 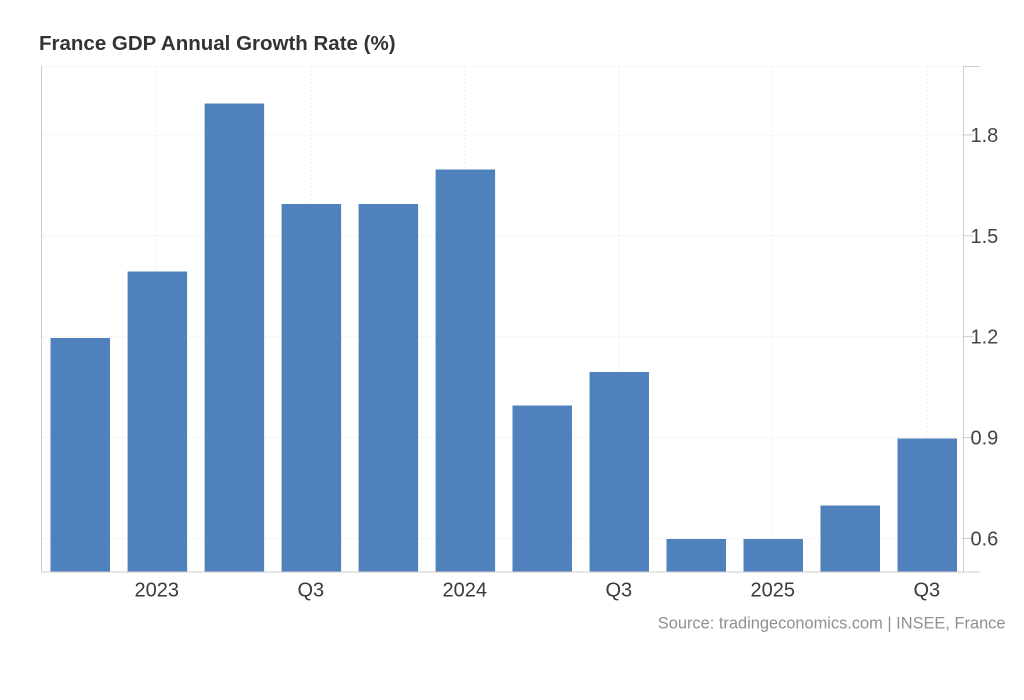 I want to click on svg-text: 0.6, so click(x=985, y=540).